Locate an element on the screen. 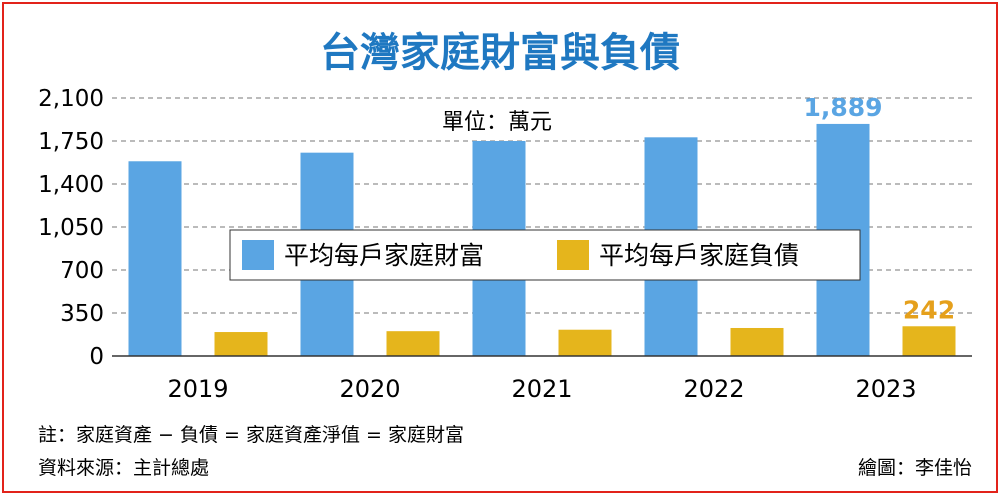 Image resolution: width=1000 pixels, height=495 pixels. y-tick-label: 700 is located at coordinates (82, 271).